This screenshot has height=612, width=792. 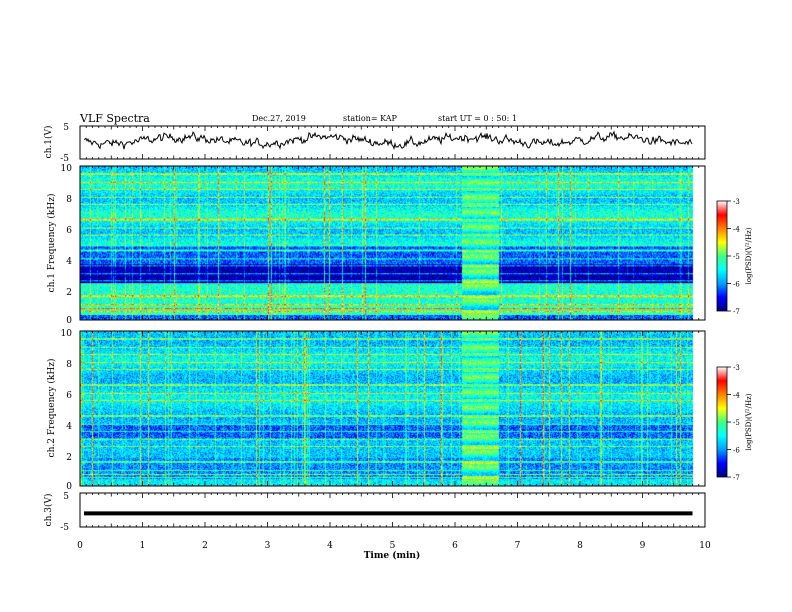 What do you see at coordinates (643, 546) in the screenshot?
I see `time-tick-label: 9` at bounding box center [643, 546].